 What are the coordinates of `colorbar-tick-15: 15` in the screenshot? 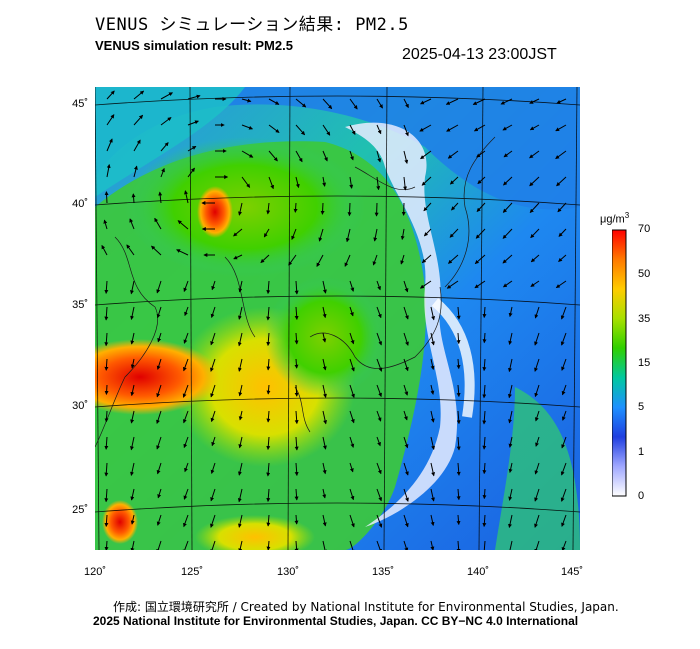 It's located at (644, 363).